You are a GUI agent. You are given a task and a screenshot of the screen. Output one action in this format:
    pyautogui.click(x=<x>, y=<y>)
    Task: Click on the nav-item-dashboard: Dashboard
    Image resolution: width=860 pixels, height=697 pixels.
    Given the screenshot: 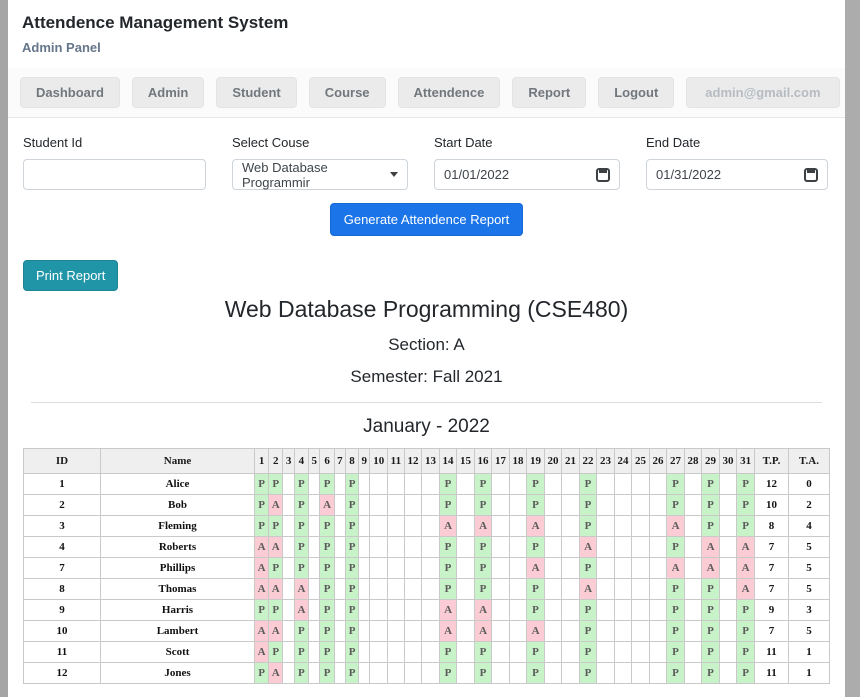 What is the action you would take?
    pyautogui.click(x=70, y=92)
    